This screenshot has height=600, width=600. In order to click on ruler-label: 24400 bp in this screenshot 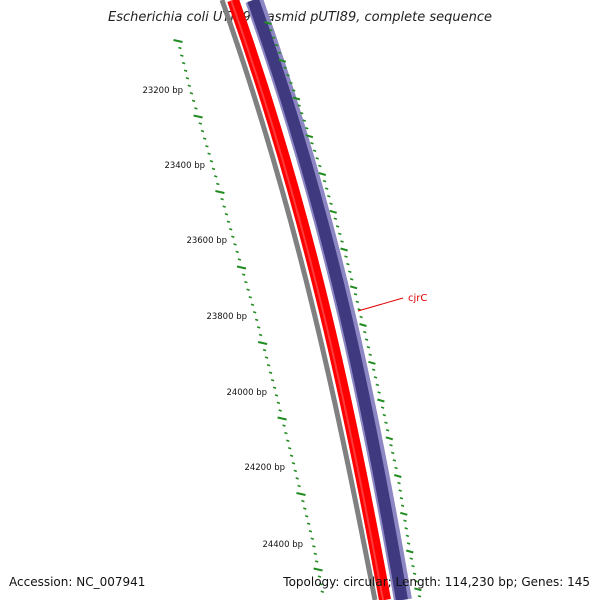, I will do `click(282, 545)`.